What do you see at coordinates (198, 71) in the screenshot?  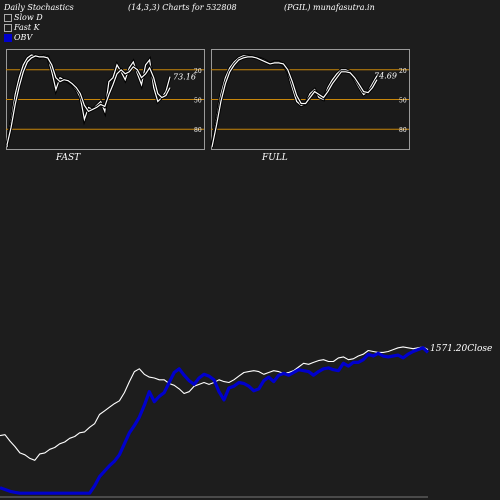 I see `fast-tick-label-80: 20` at bounding box center [198, 71].